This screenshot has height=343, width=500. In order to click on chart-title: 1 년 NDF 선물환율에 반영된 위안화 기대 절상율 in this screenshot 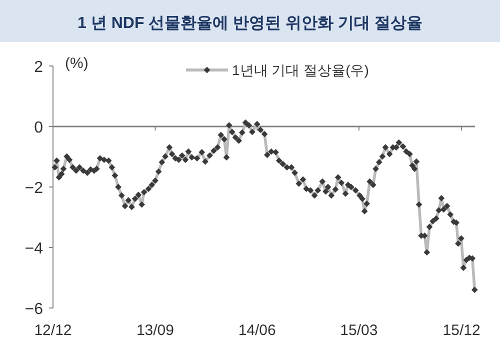, I will do `click(250, 23)`.